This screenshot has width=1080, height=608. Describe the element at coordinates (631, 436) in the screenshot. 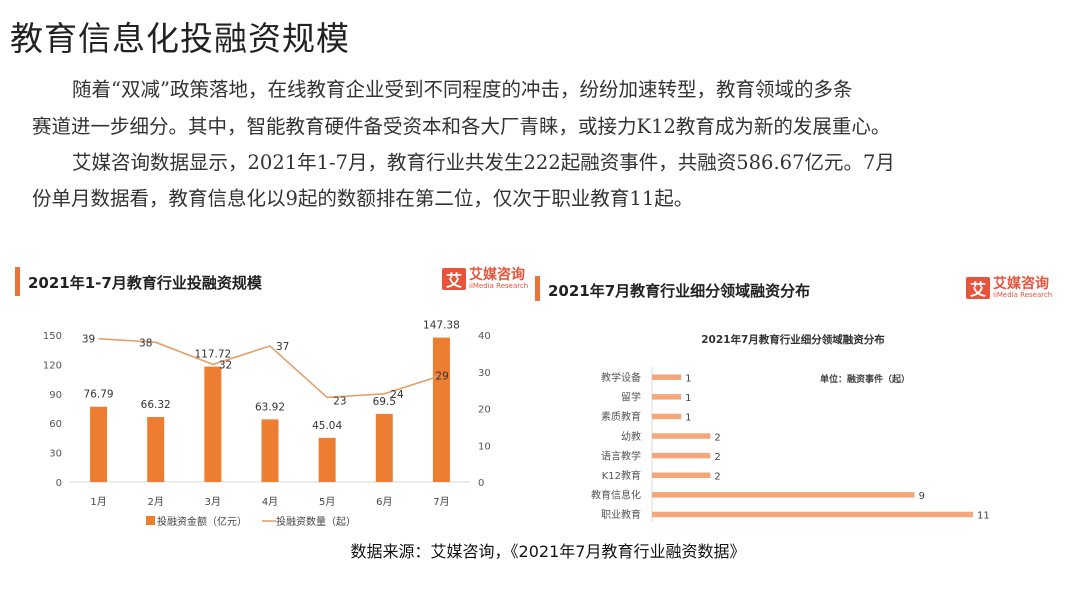

I see `category-label: 幼教` at that location.